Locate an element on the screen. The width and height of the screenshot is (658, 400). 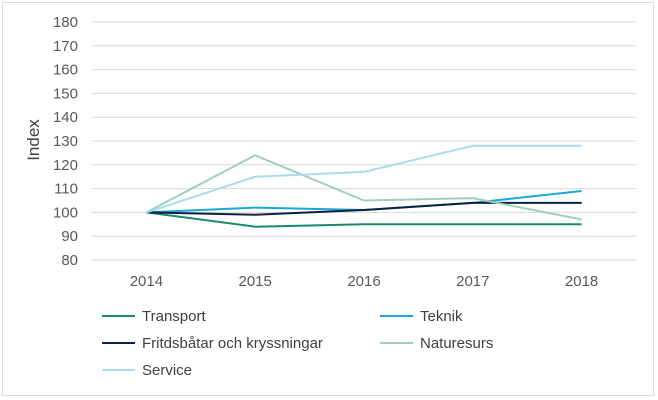
y-tick-label: 170 is located at coordinates (65, 46).